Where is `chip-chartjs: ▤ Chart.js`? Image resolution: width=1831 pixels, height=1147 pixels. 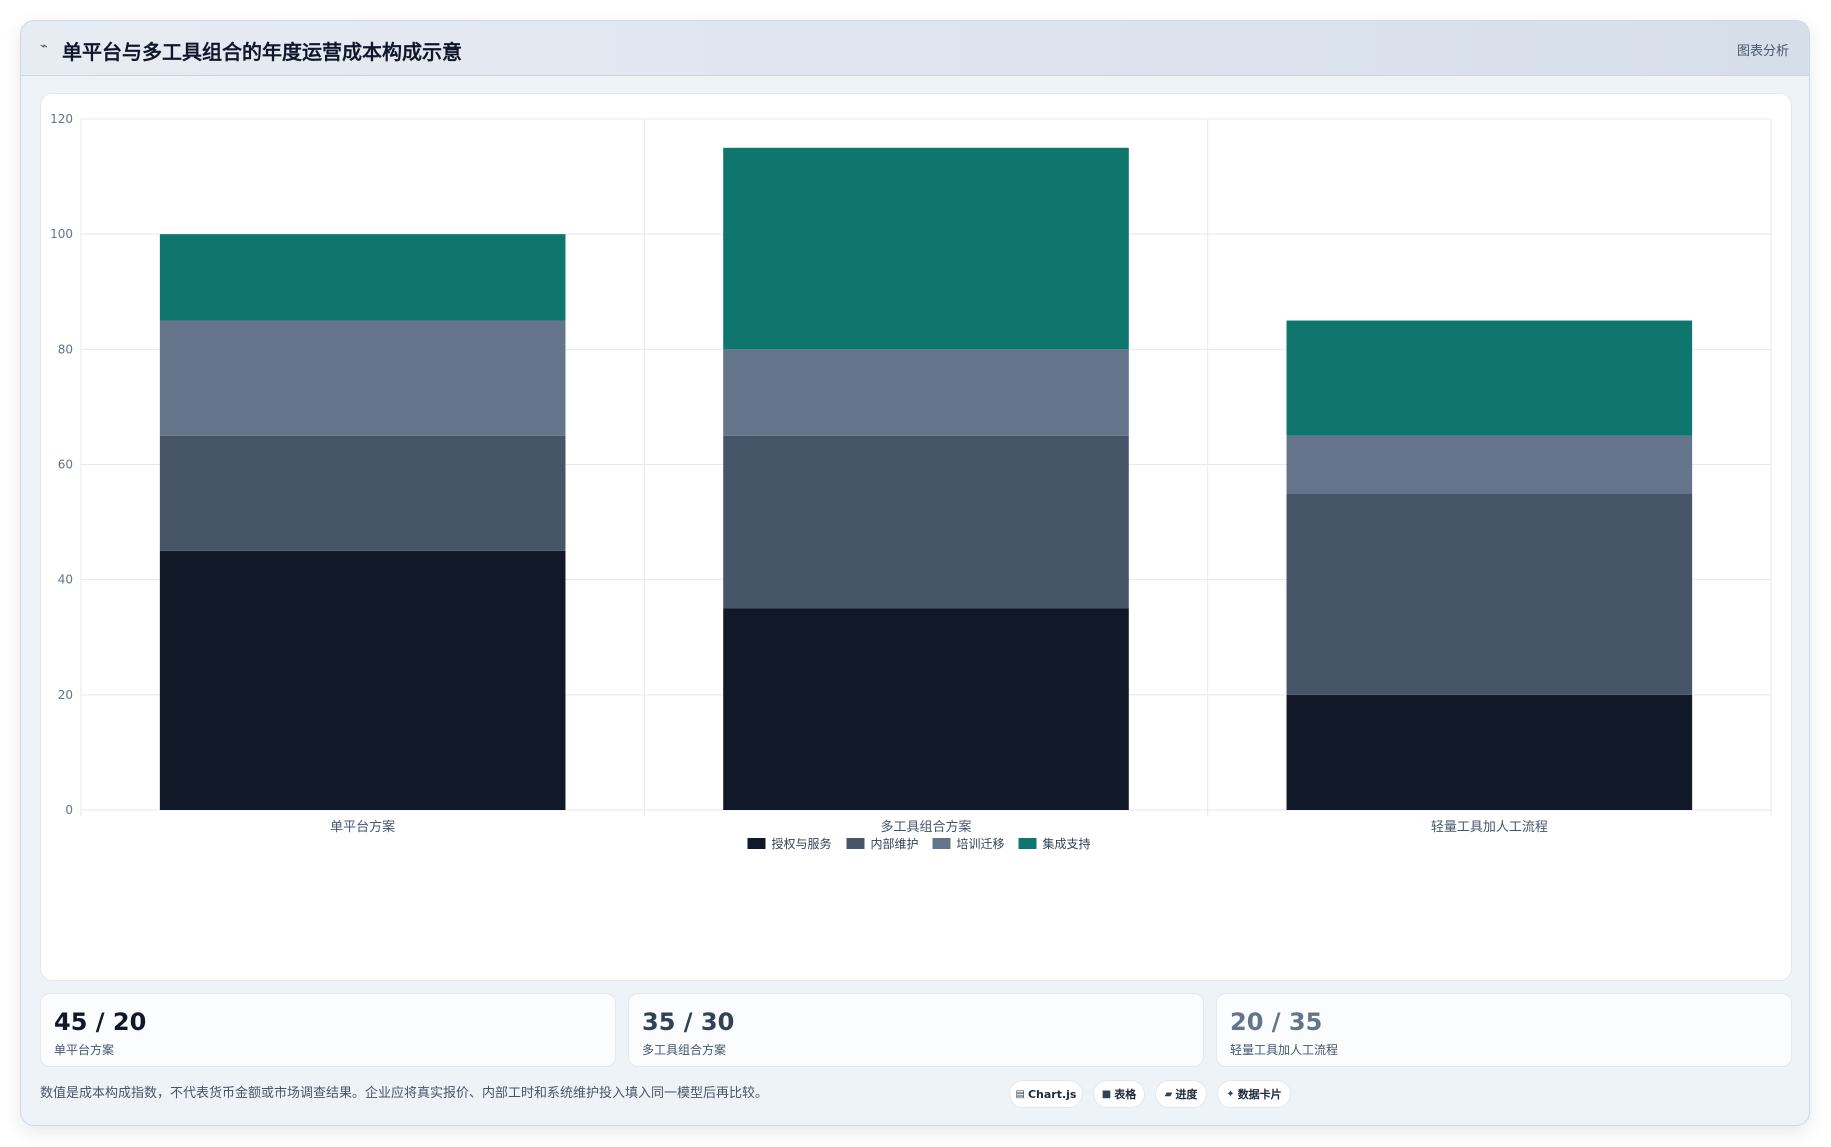
chip-chartjs: ▤ Chart.js is located at coordinates (1046, 1094).